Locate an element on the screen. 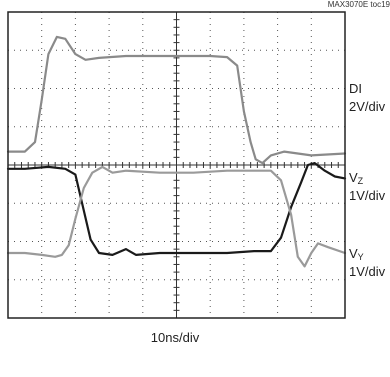  x-axis-label: 10ns/div is located at coordinates (175, 337).